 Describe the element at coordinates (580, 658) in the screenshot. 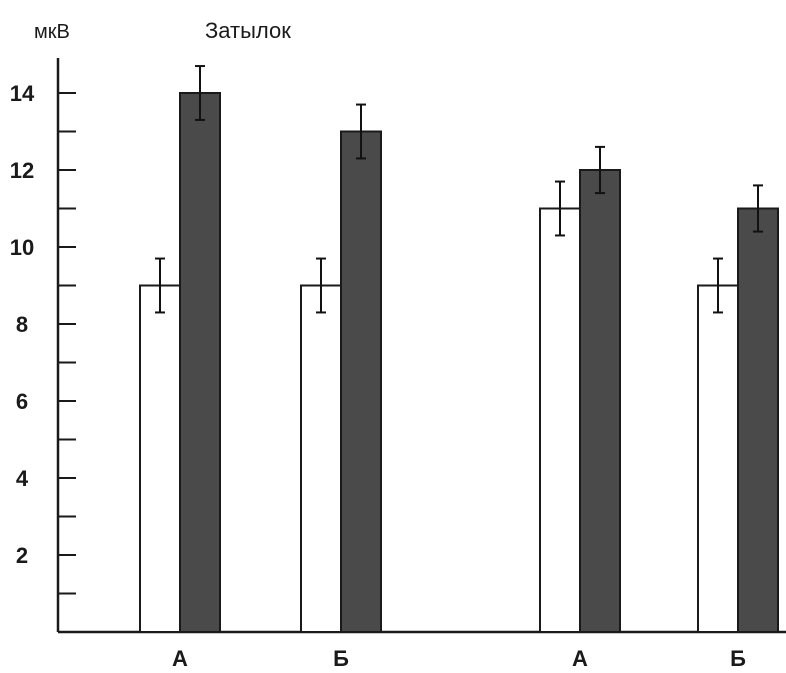

I see `x-tick-label-2: А` at that location.